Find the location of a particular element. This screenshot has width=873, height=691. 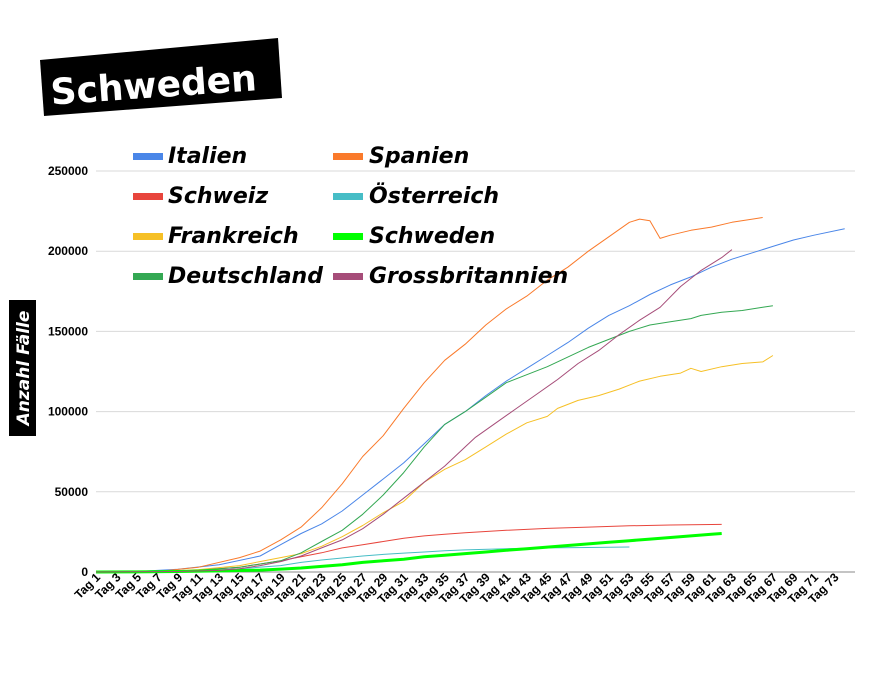

title-banner-background is located at coordinates (161, 77).